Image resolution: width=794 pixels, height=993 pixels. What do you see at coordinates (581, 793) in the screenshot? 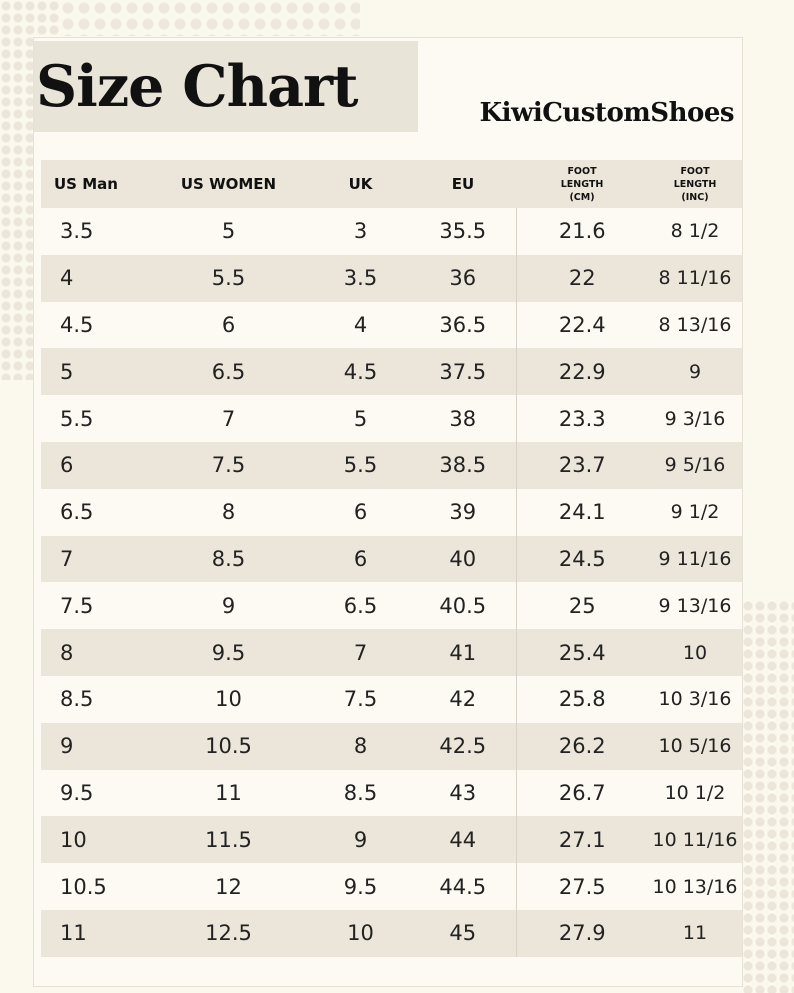
I see `foot-length-cm-cell: 26.7` at bounding box center [581, 793].